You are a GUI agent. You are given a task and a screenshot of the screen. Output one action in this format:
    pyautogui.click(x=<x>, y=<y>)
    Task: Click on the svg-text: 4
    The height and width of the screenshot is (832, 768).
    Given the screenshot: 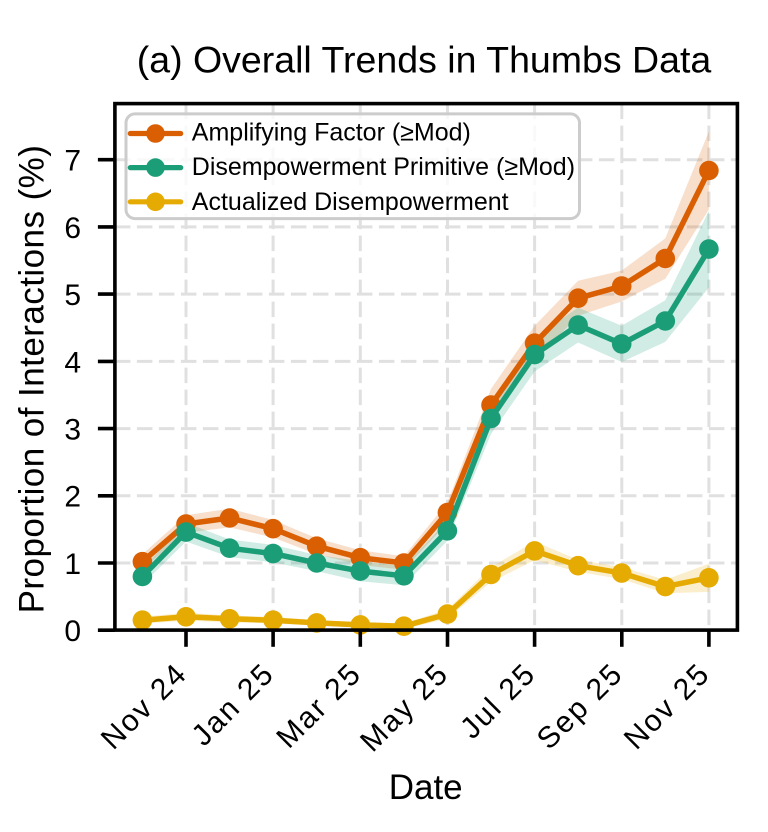 What is the action you would take?
    pyautogui.click(x=72, y=362)
    